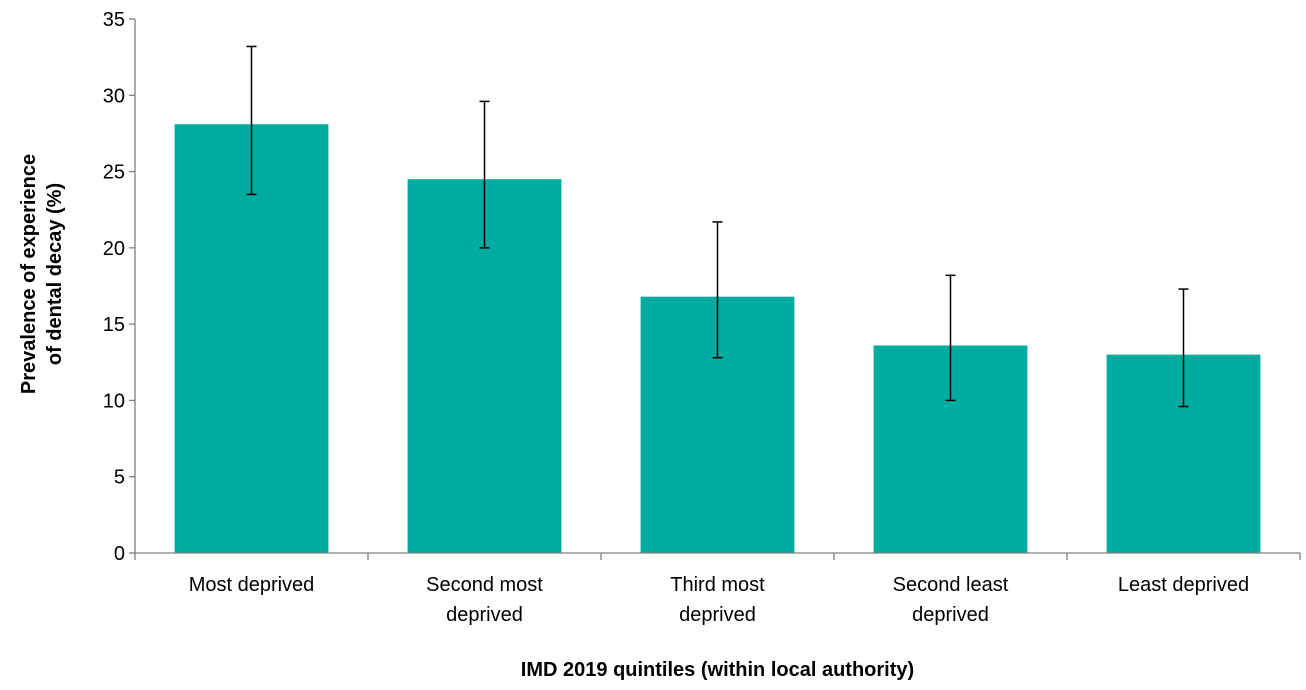 This screenshot has height=690, width=1306. Describe the element at coordinates (114, 401) in the screenshot. I see `y-tick-label: 10` at that location.